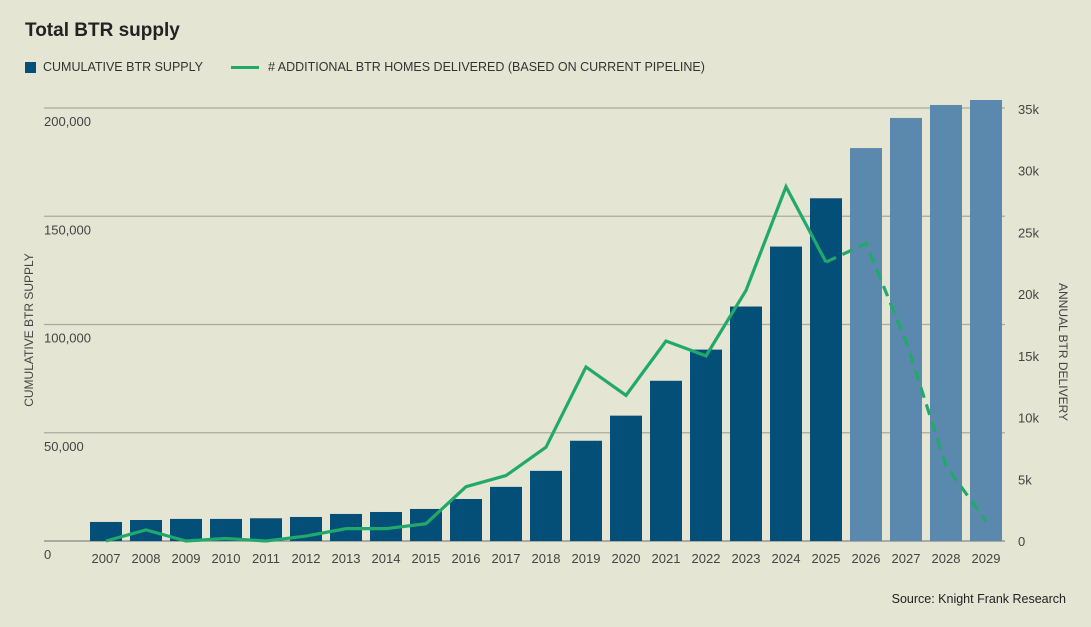  I want to click on legend-item-cumulative: CUMULATIVE BTR SUPPLY, so click(114, 67).